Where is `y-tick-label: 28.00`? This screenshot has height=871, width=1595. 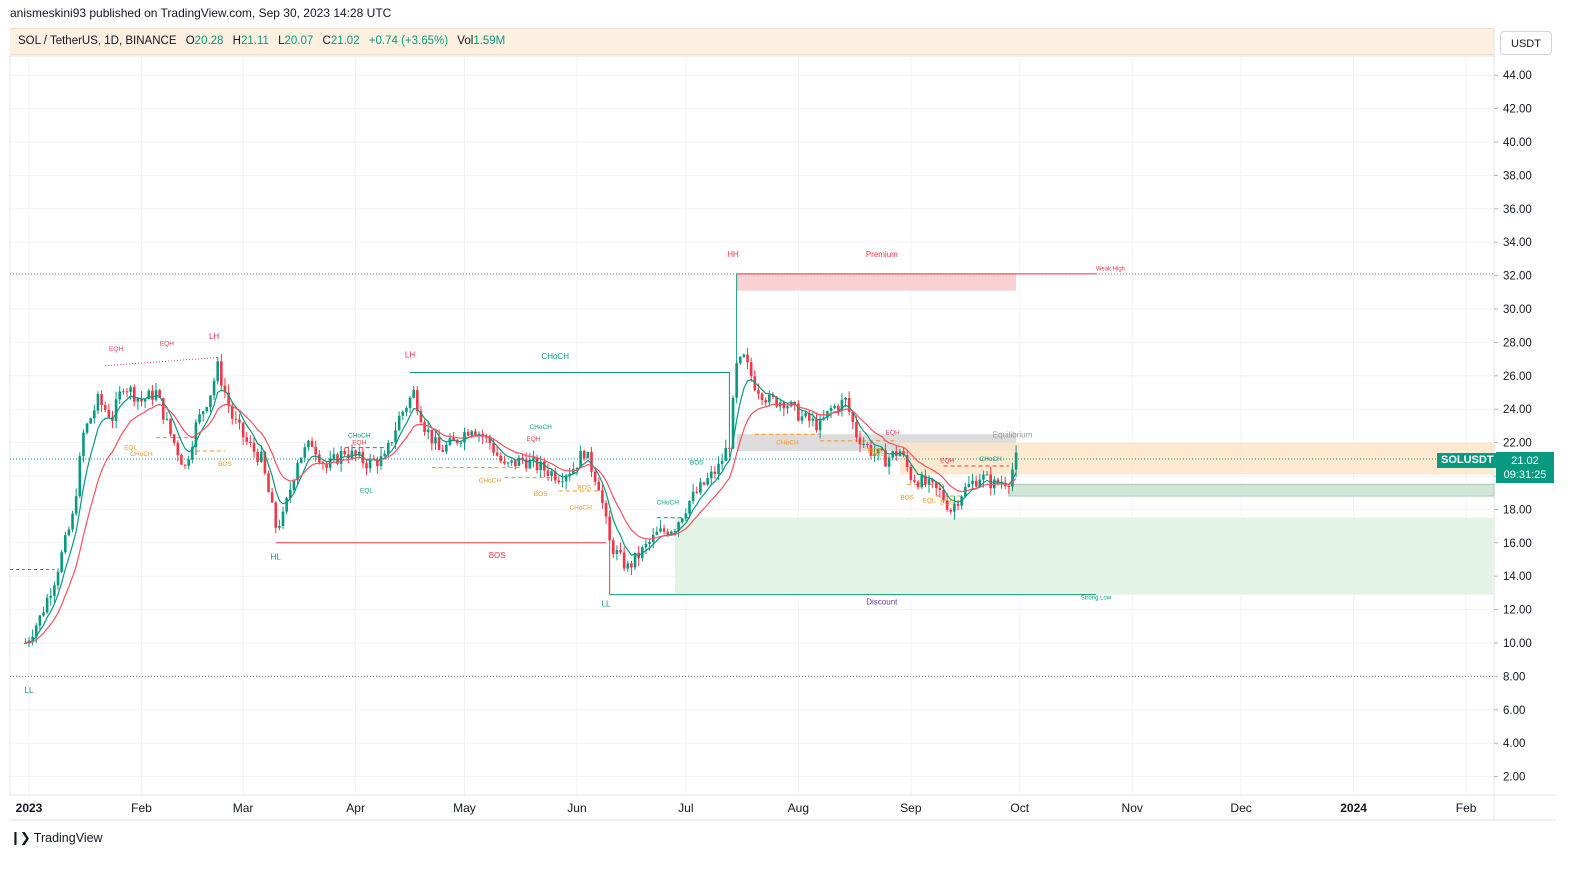
y-tick-label: 28.00 is located at coordinates (1517, 343).